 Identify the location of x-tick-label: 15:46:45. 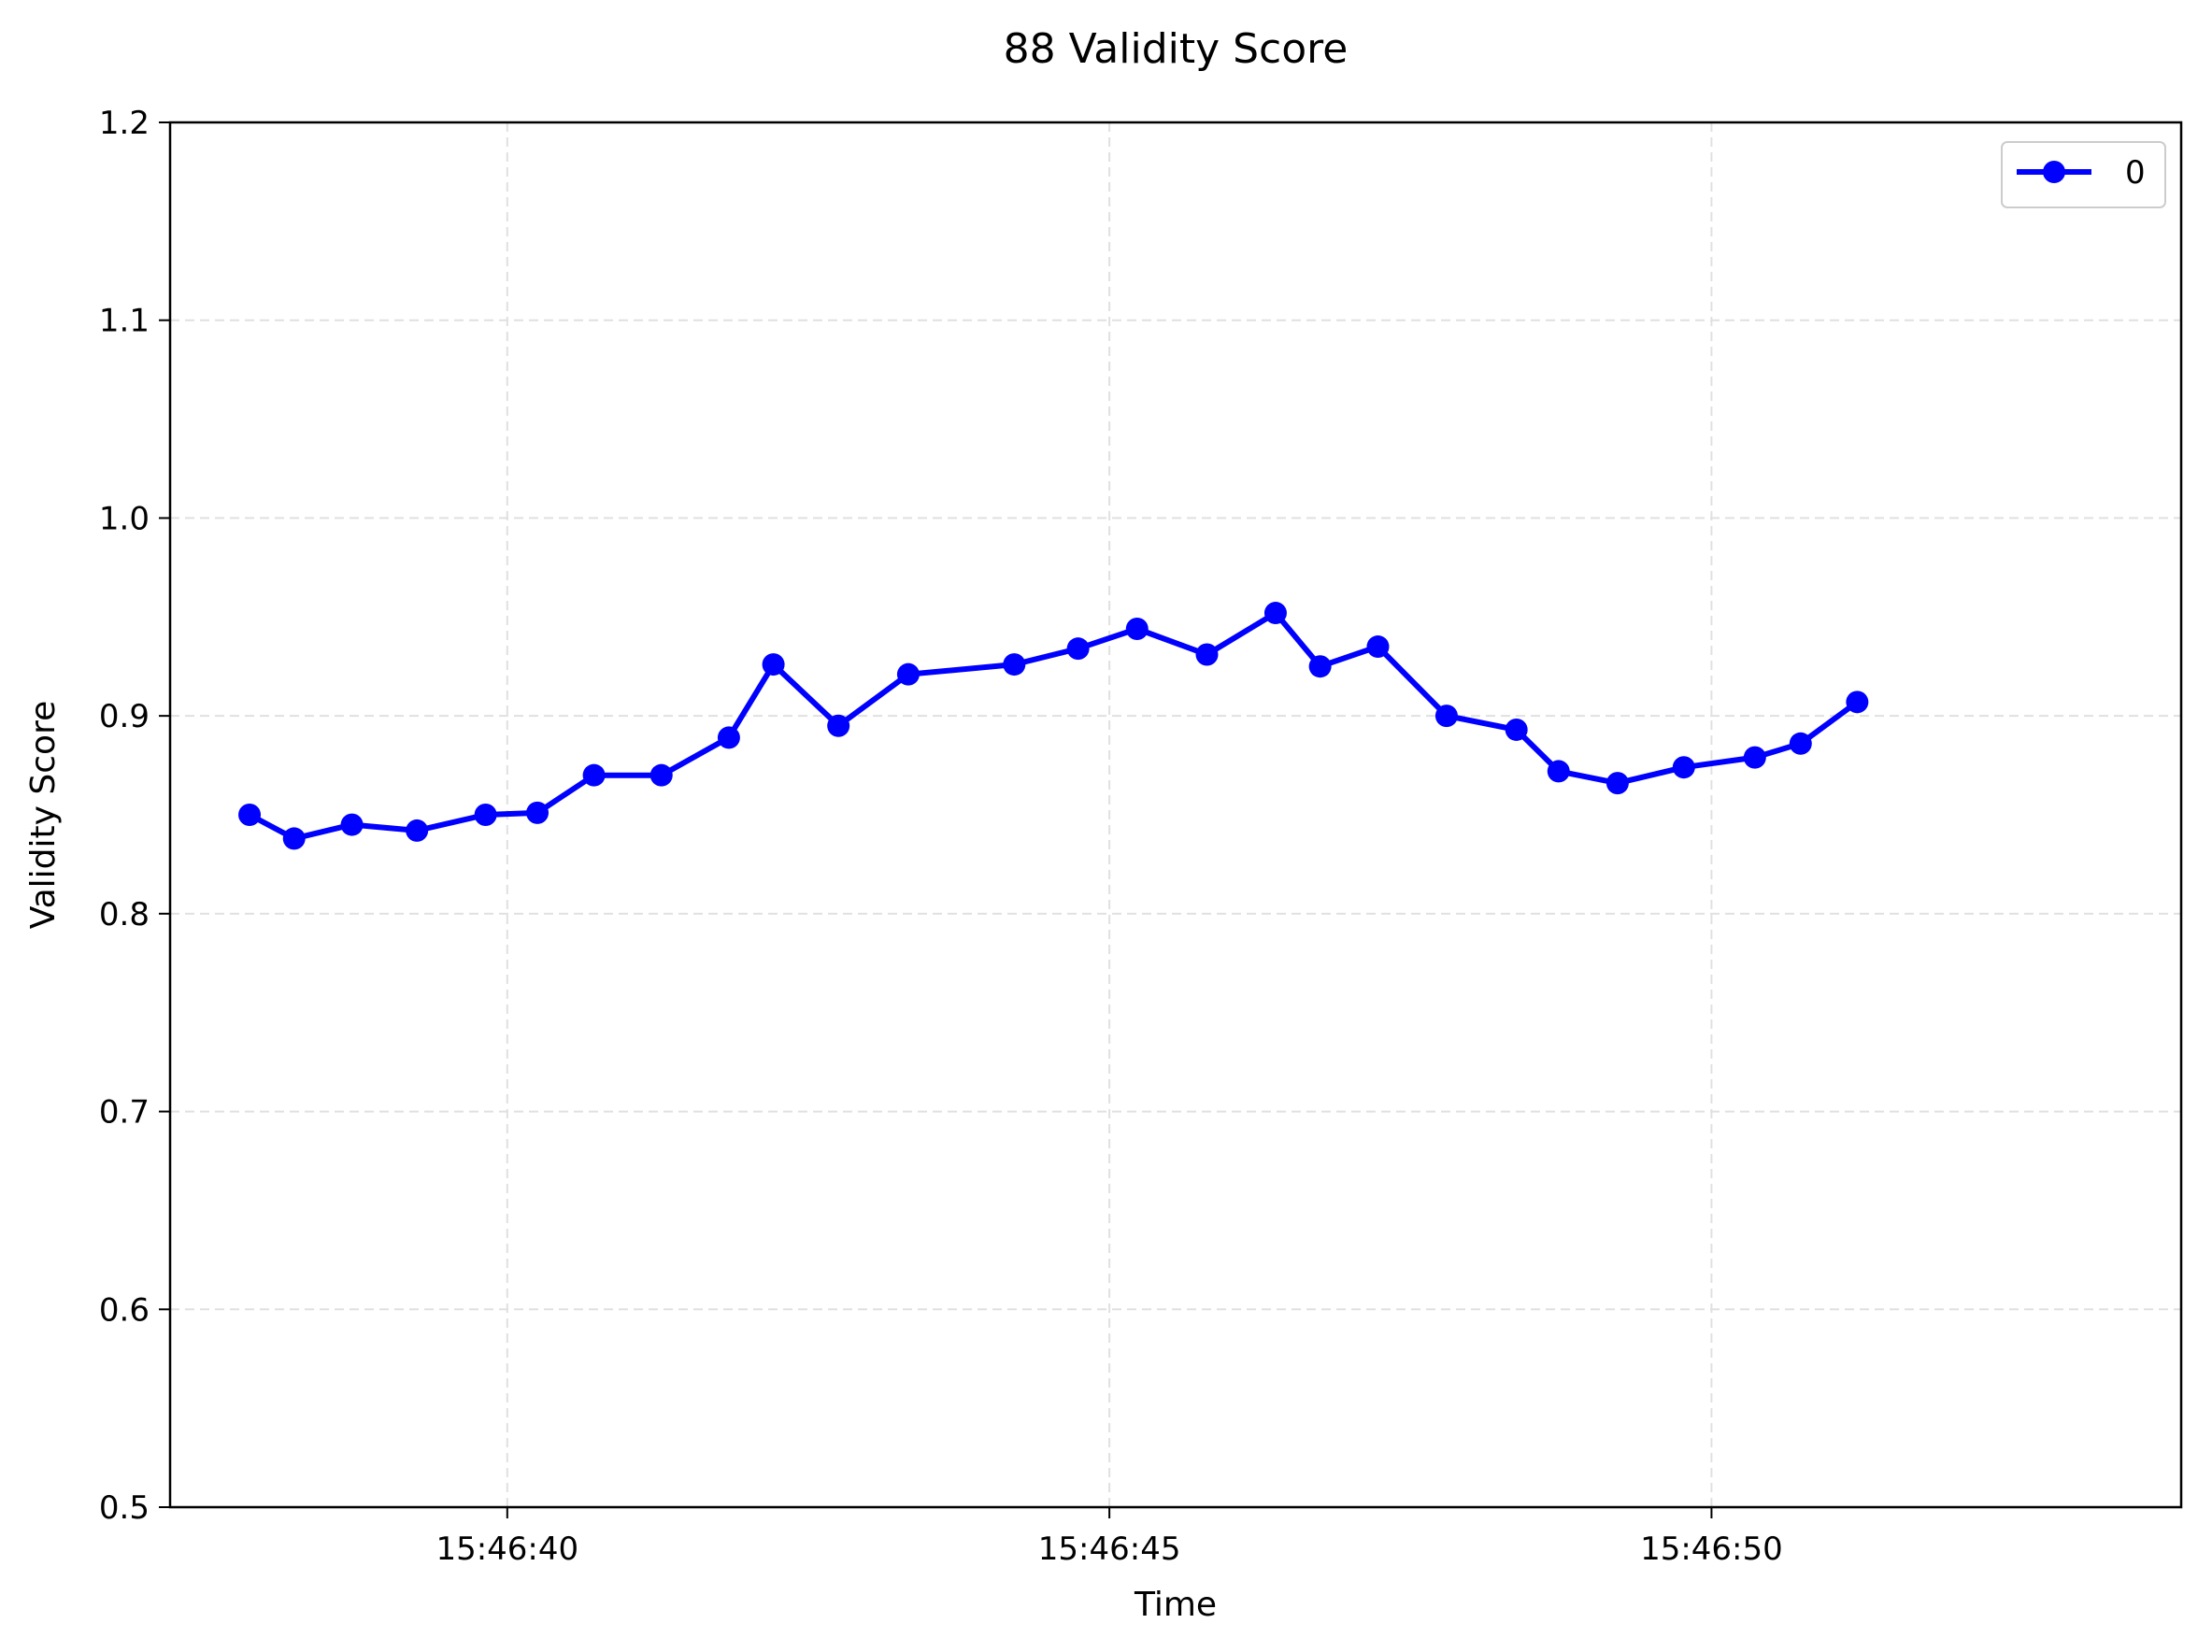
(1109, 1550).